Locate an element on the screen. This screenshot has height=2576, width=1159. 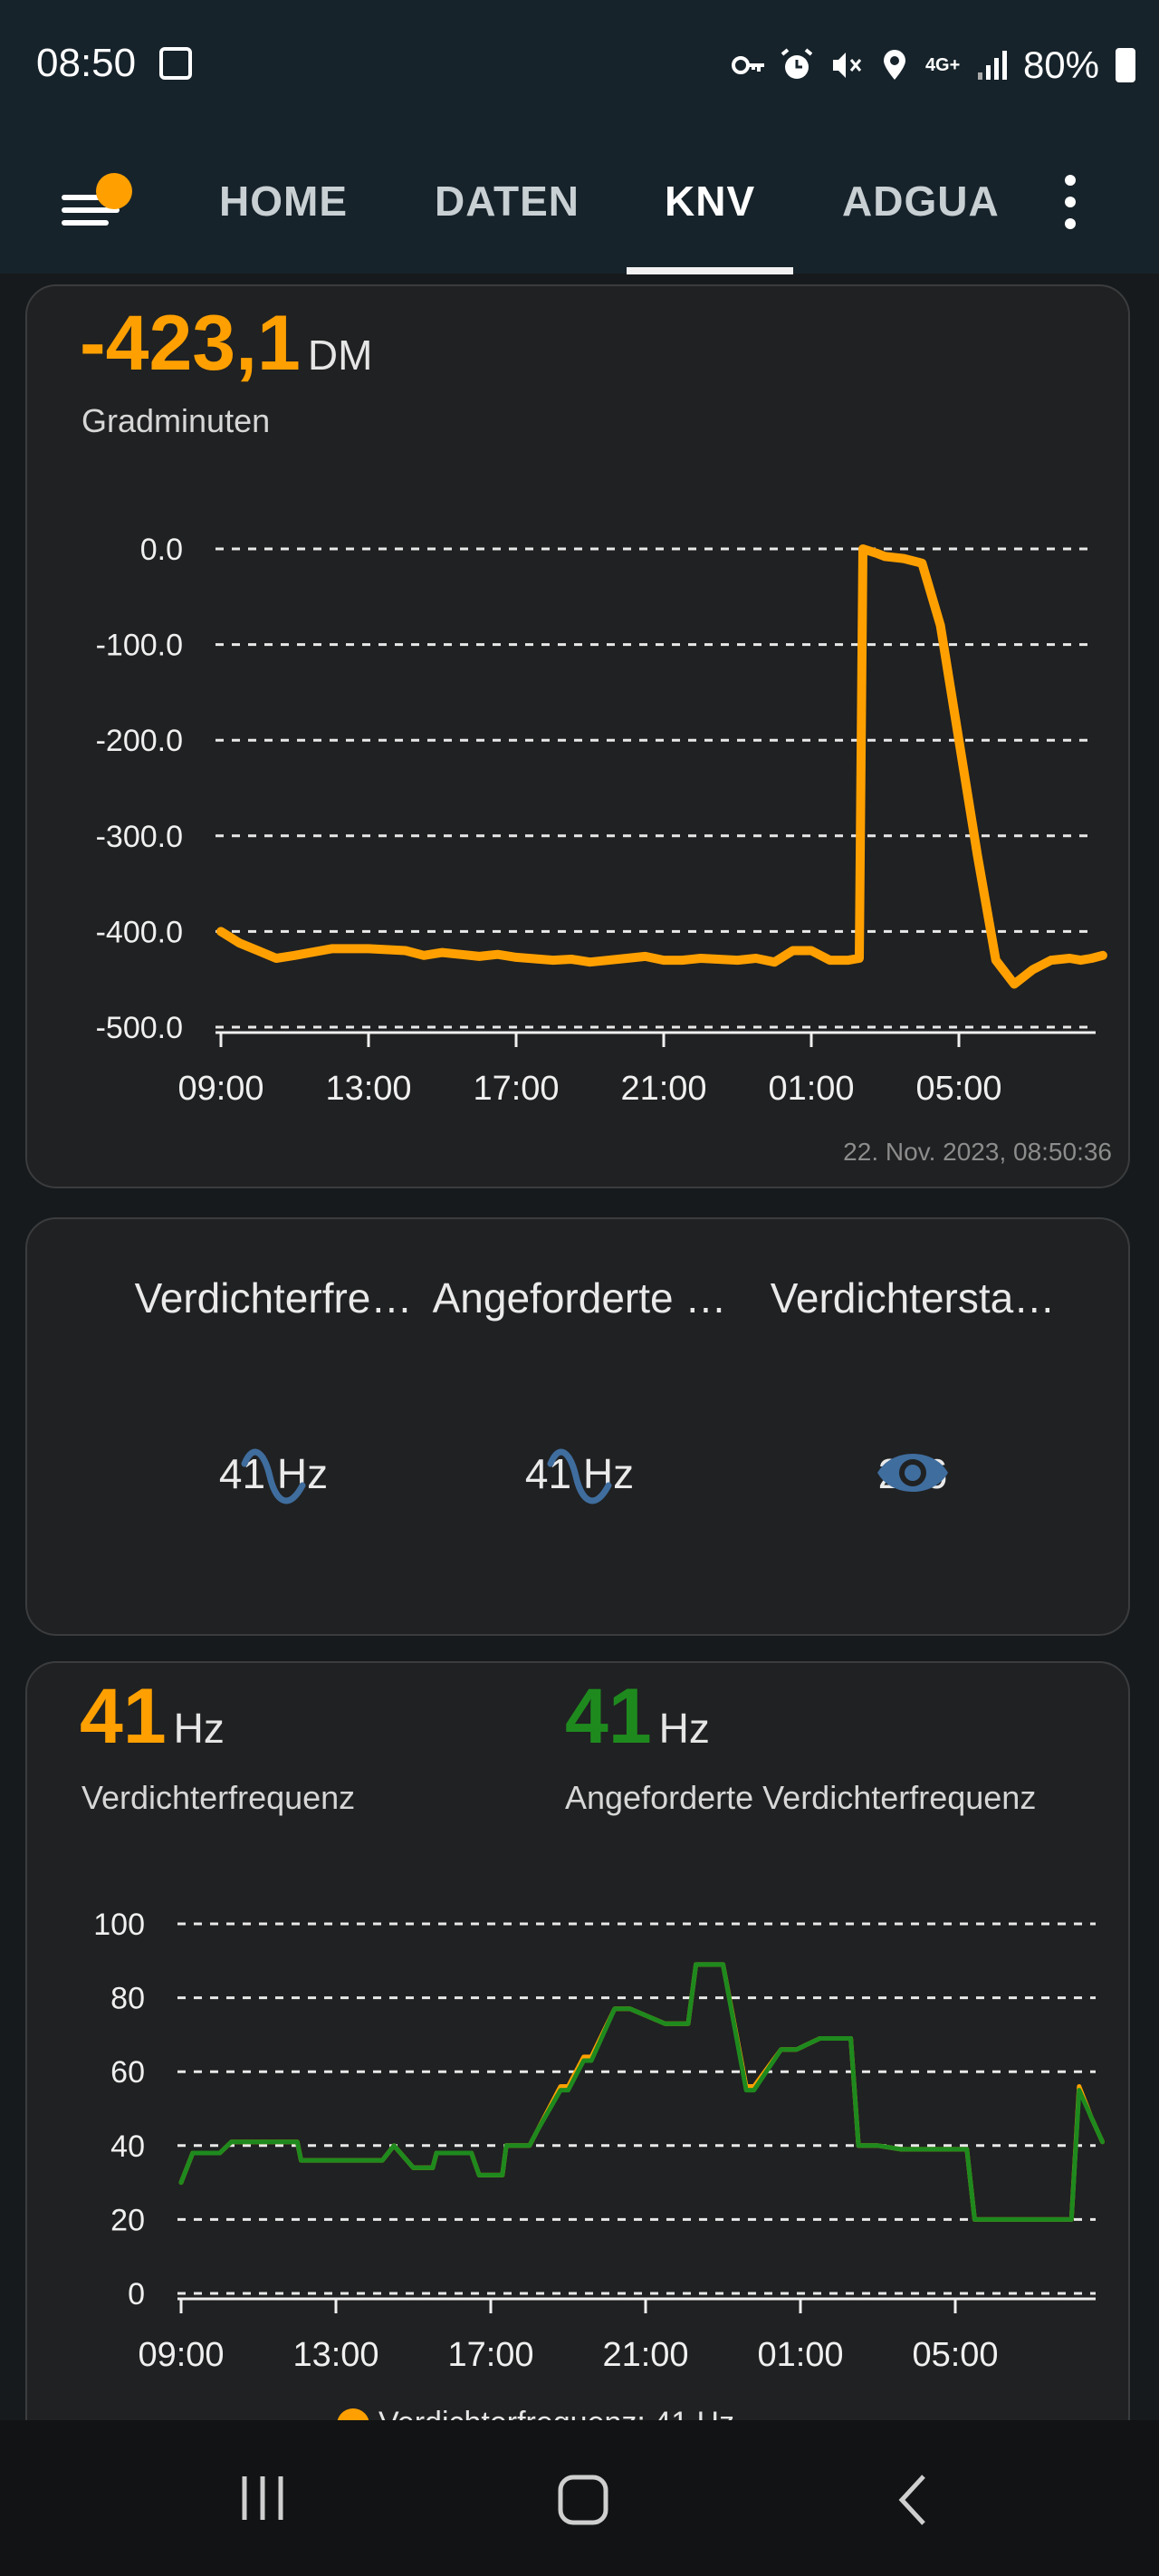
y-tick-label: 0 is located at coordinates (136, 2294).